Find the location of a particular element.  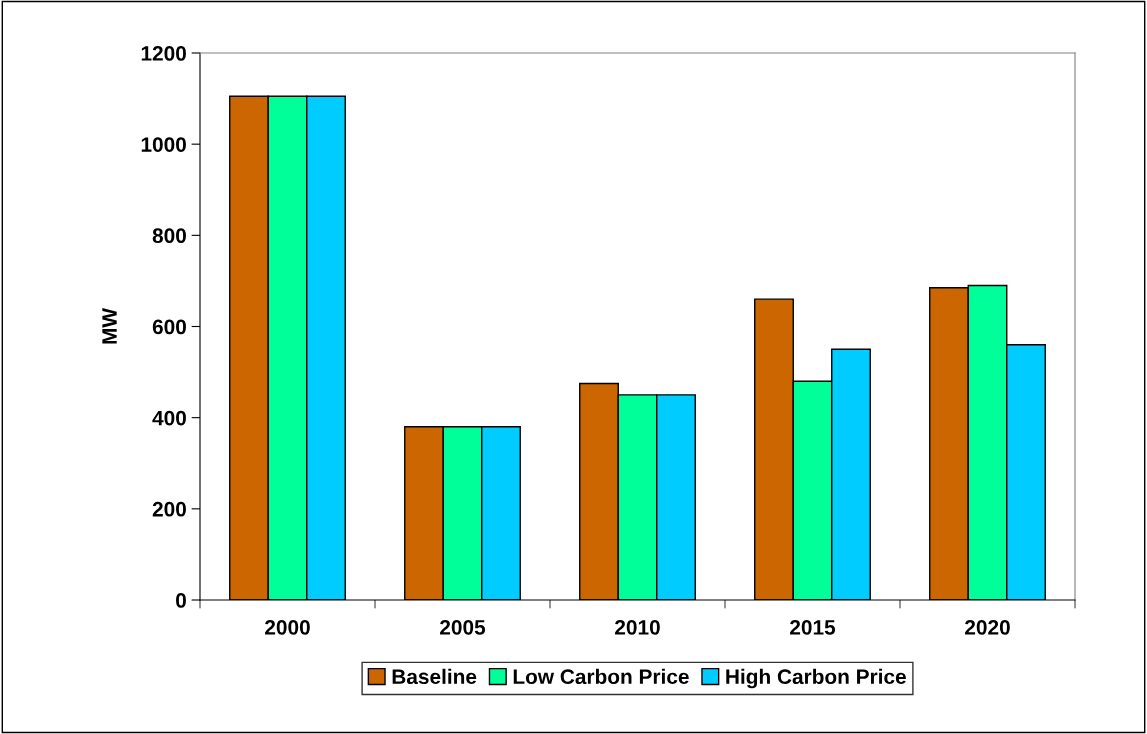

x-tick-label: 2005 is located at coordinates (463, 627).